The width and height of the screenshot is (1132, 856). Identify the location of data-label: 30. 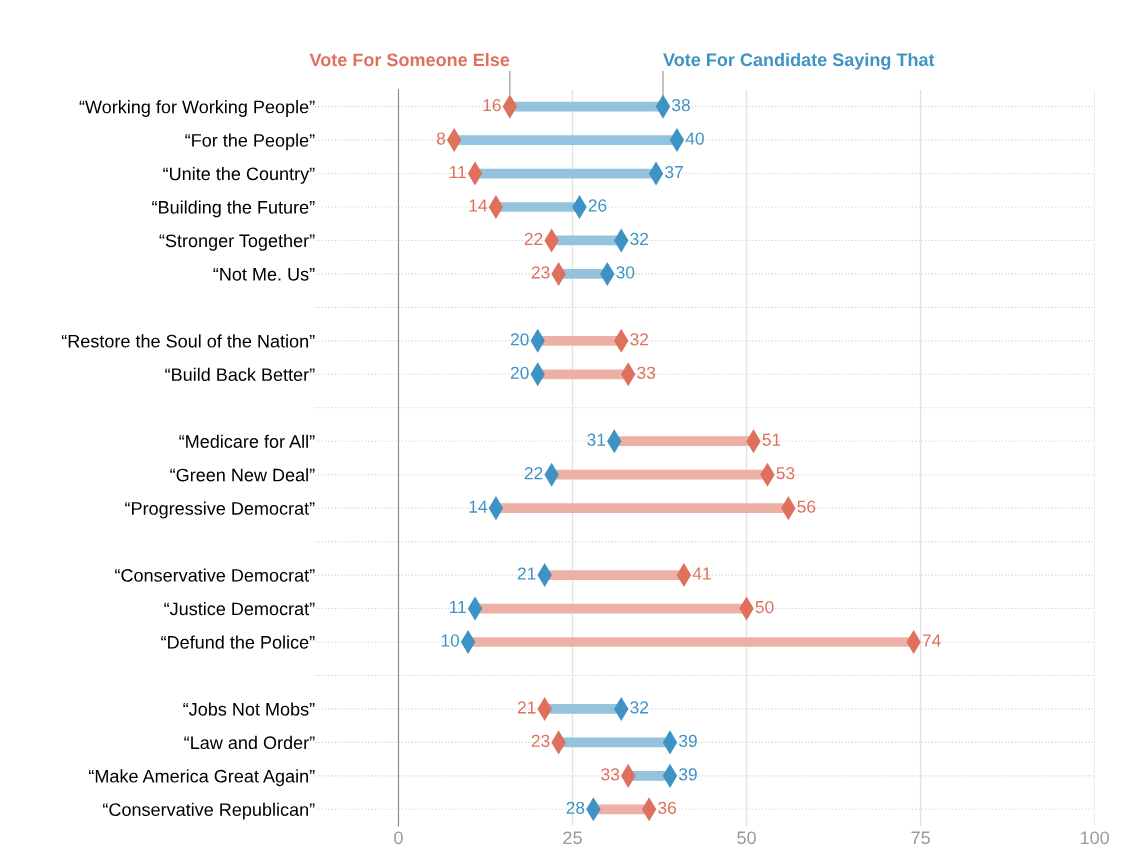
(625, 272).